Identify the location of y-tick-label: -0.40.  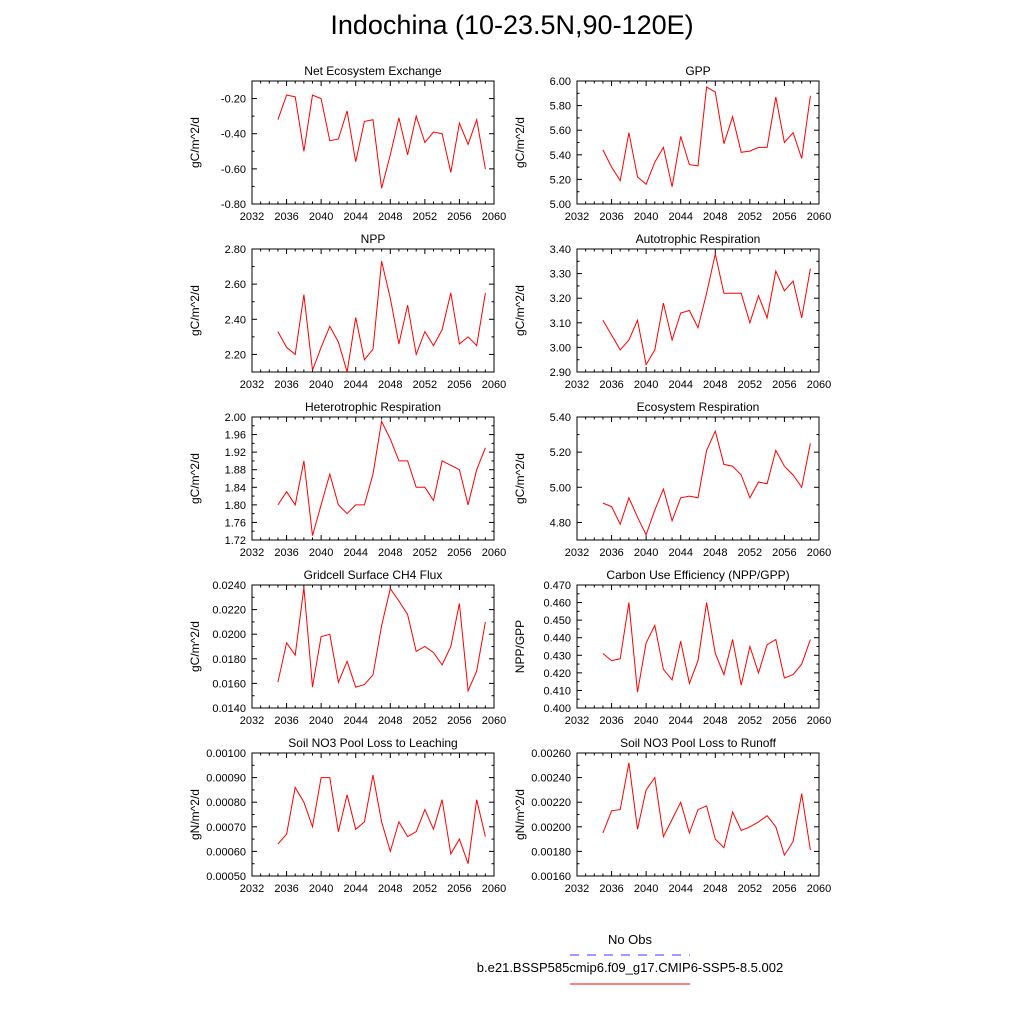
(233, 135).